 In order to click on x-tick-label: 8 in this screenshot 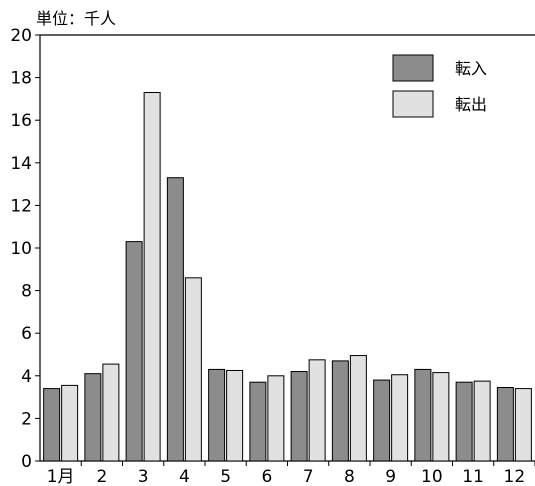, I will do `click(349, 476)`.